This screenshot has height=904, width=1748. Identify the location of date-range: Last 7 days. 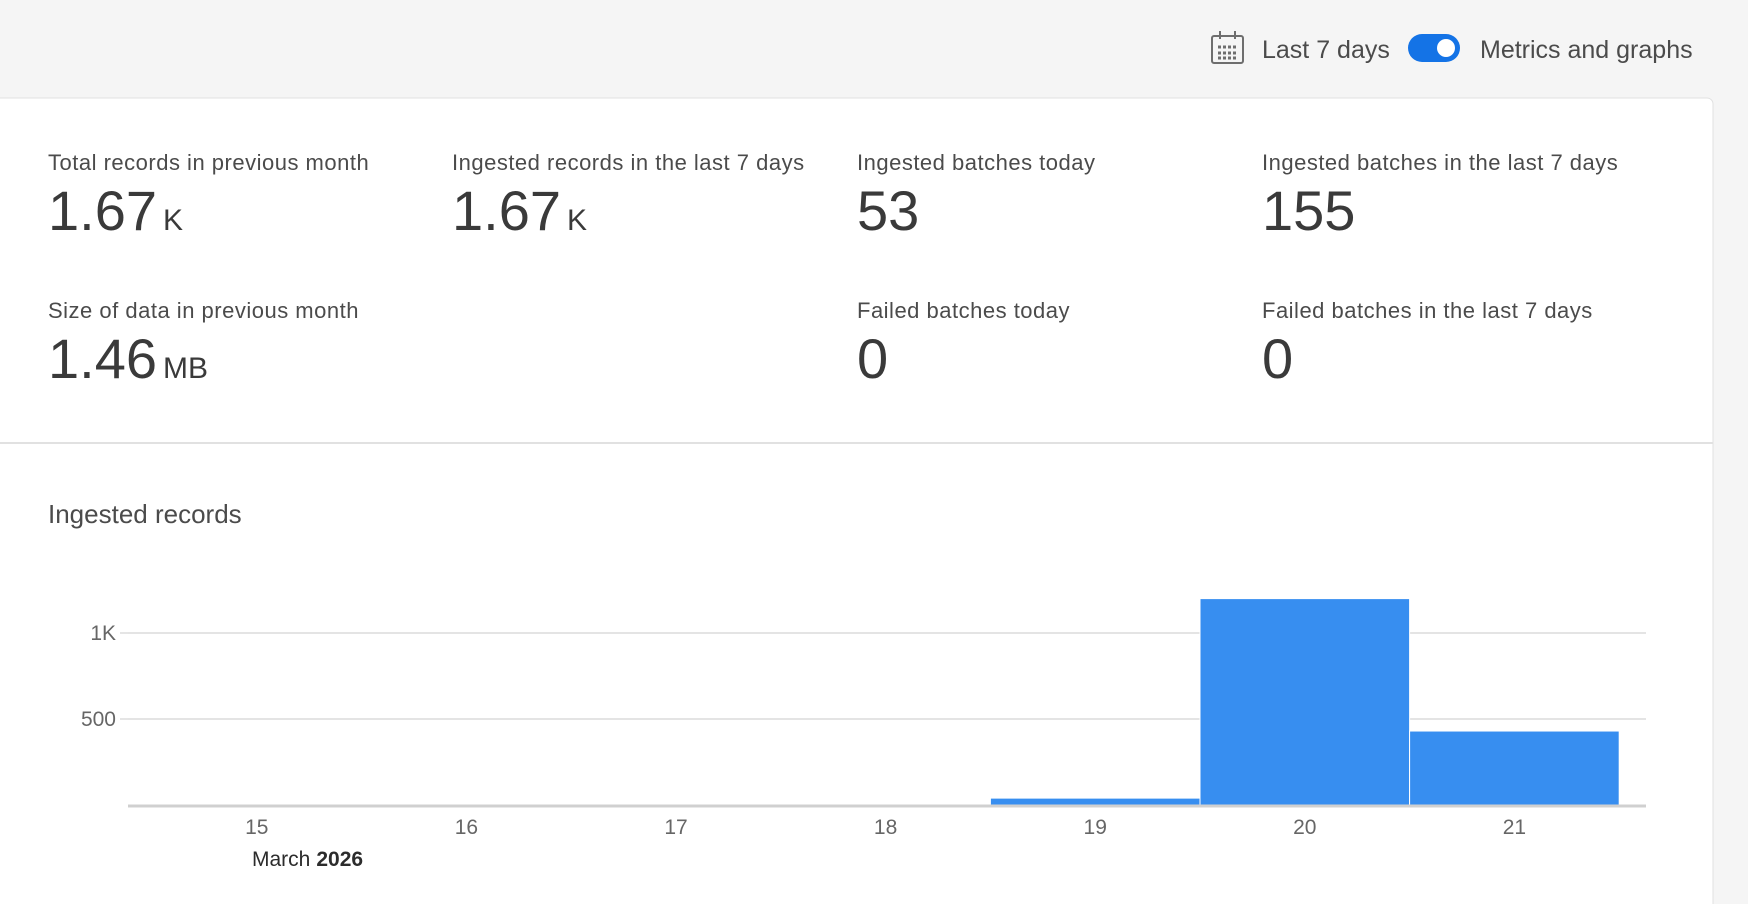
(1326, 50).